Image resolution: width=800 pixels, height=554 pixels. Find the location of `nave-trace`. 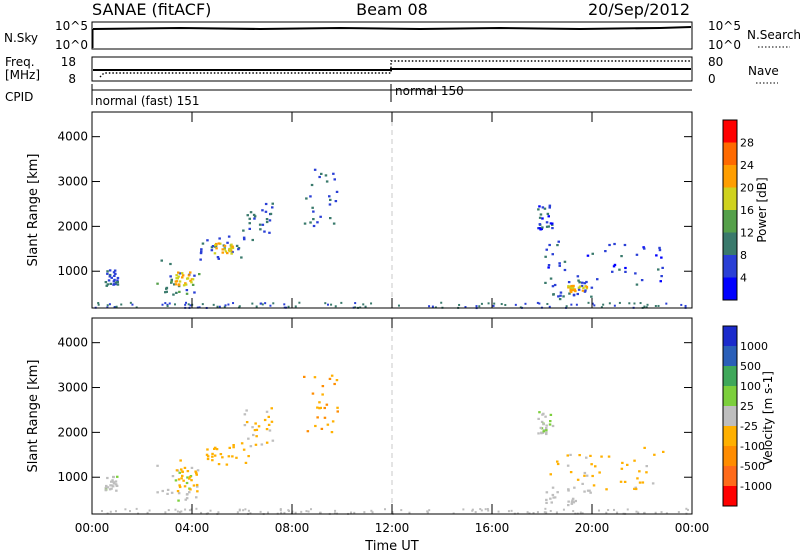

nave-trace is located at coordinates (395, 69).